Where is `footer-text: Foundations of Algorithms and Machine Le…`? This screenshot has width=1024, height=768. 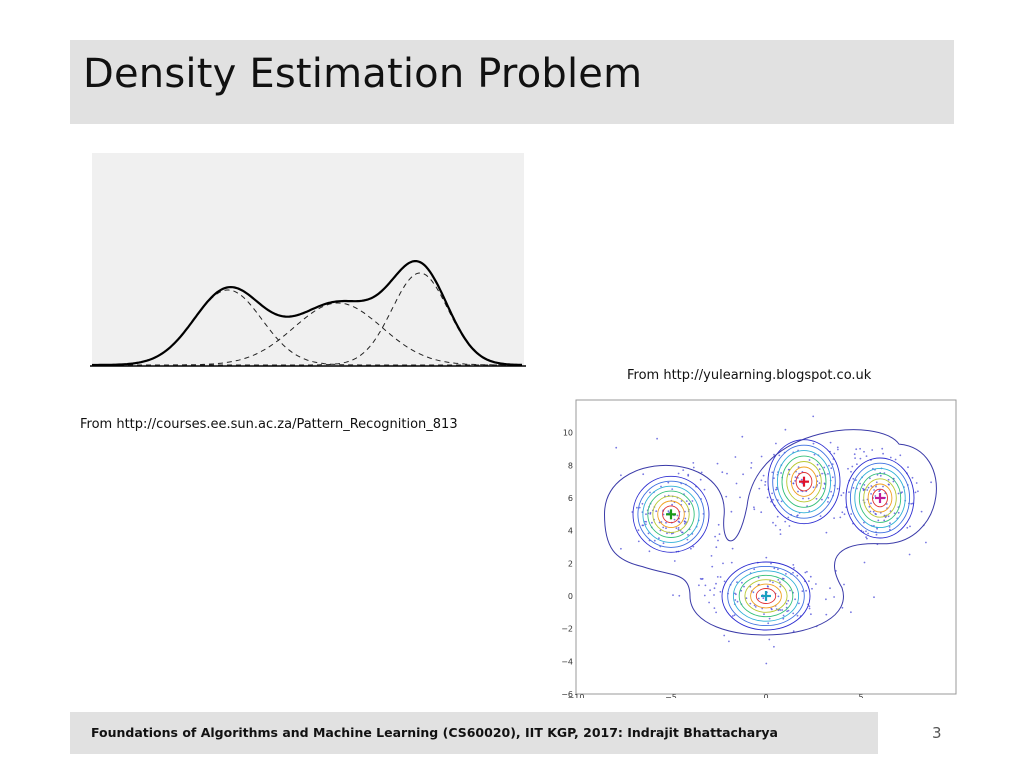
footer-text: Foundations of Algorithms and Machine Le… is located at coordinates (434, 732).